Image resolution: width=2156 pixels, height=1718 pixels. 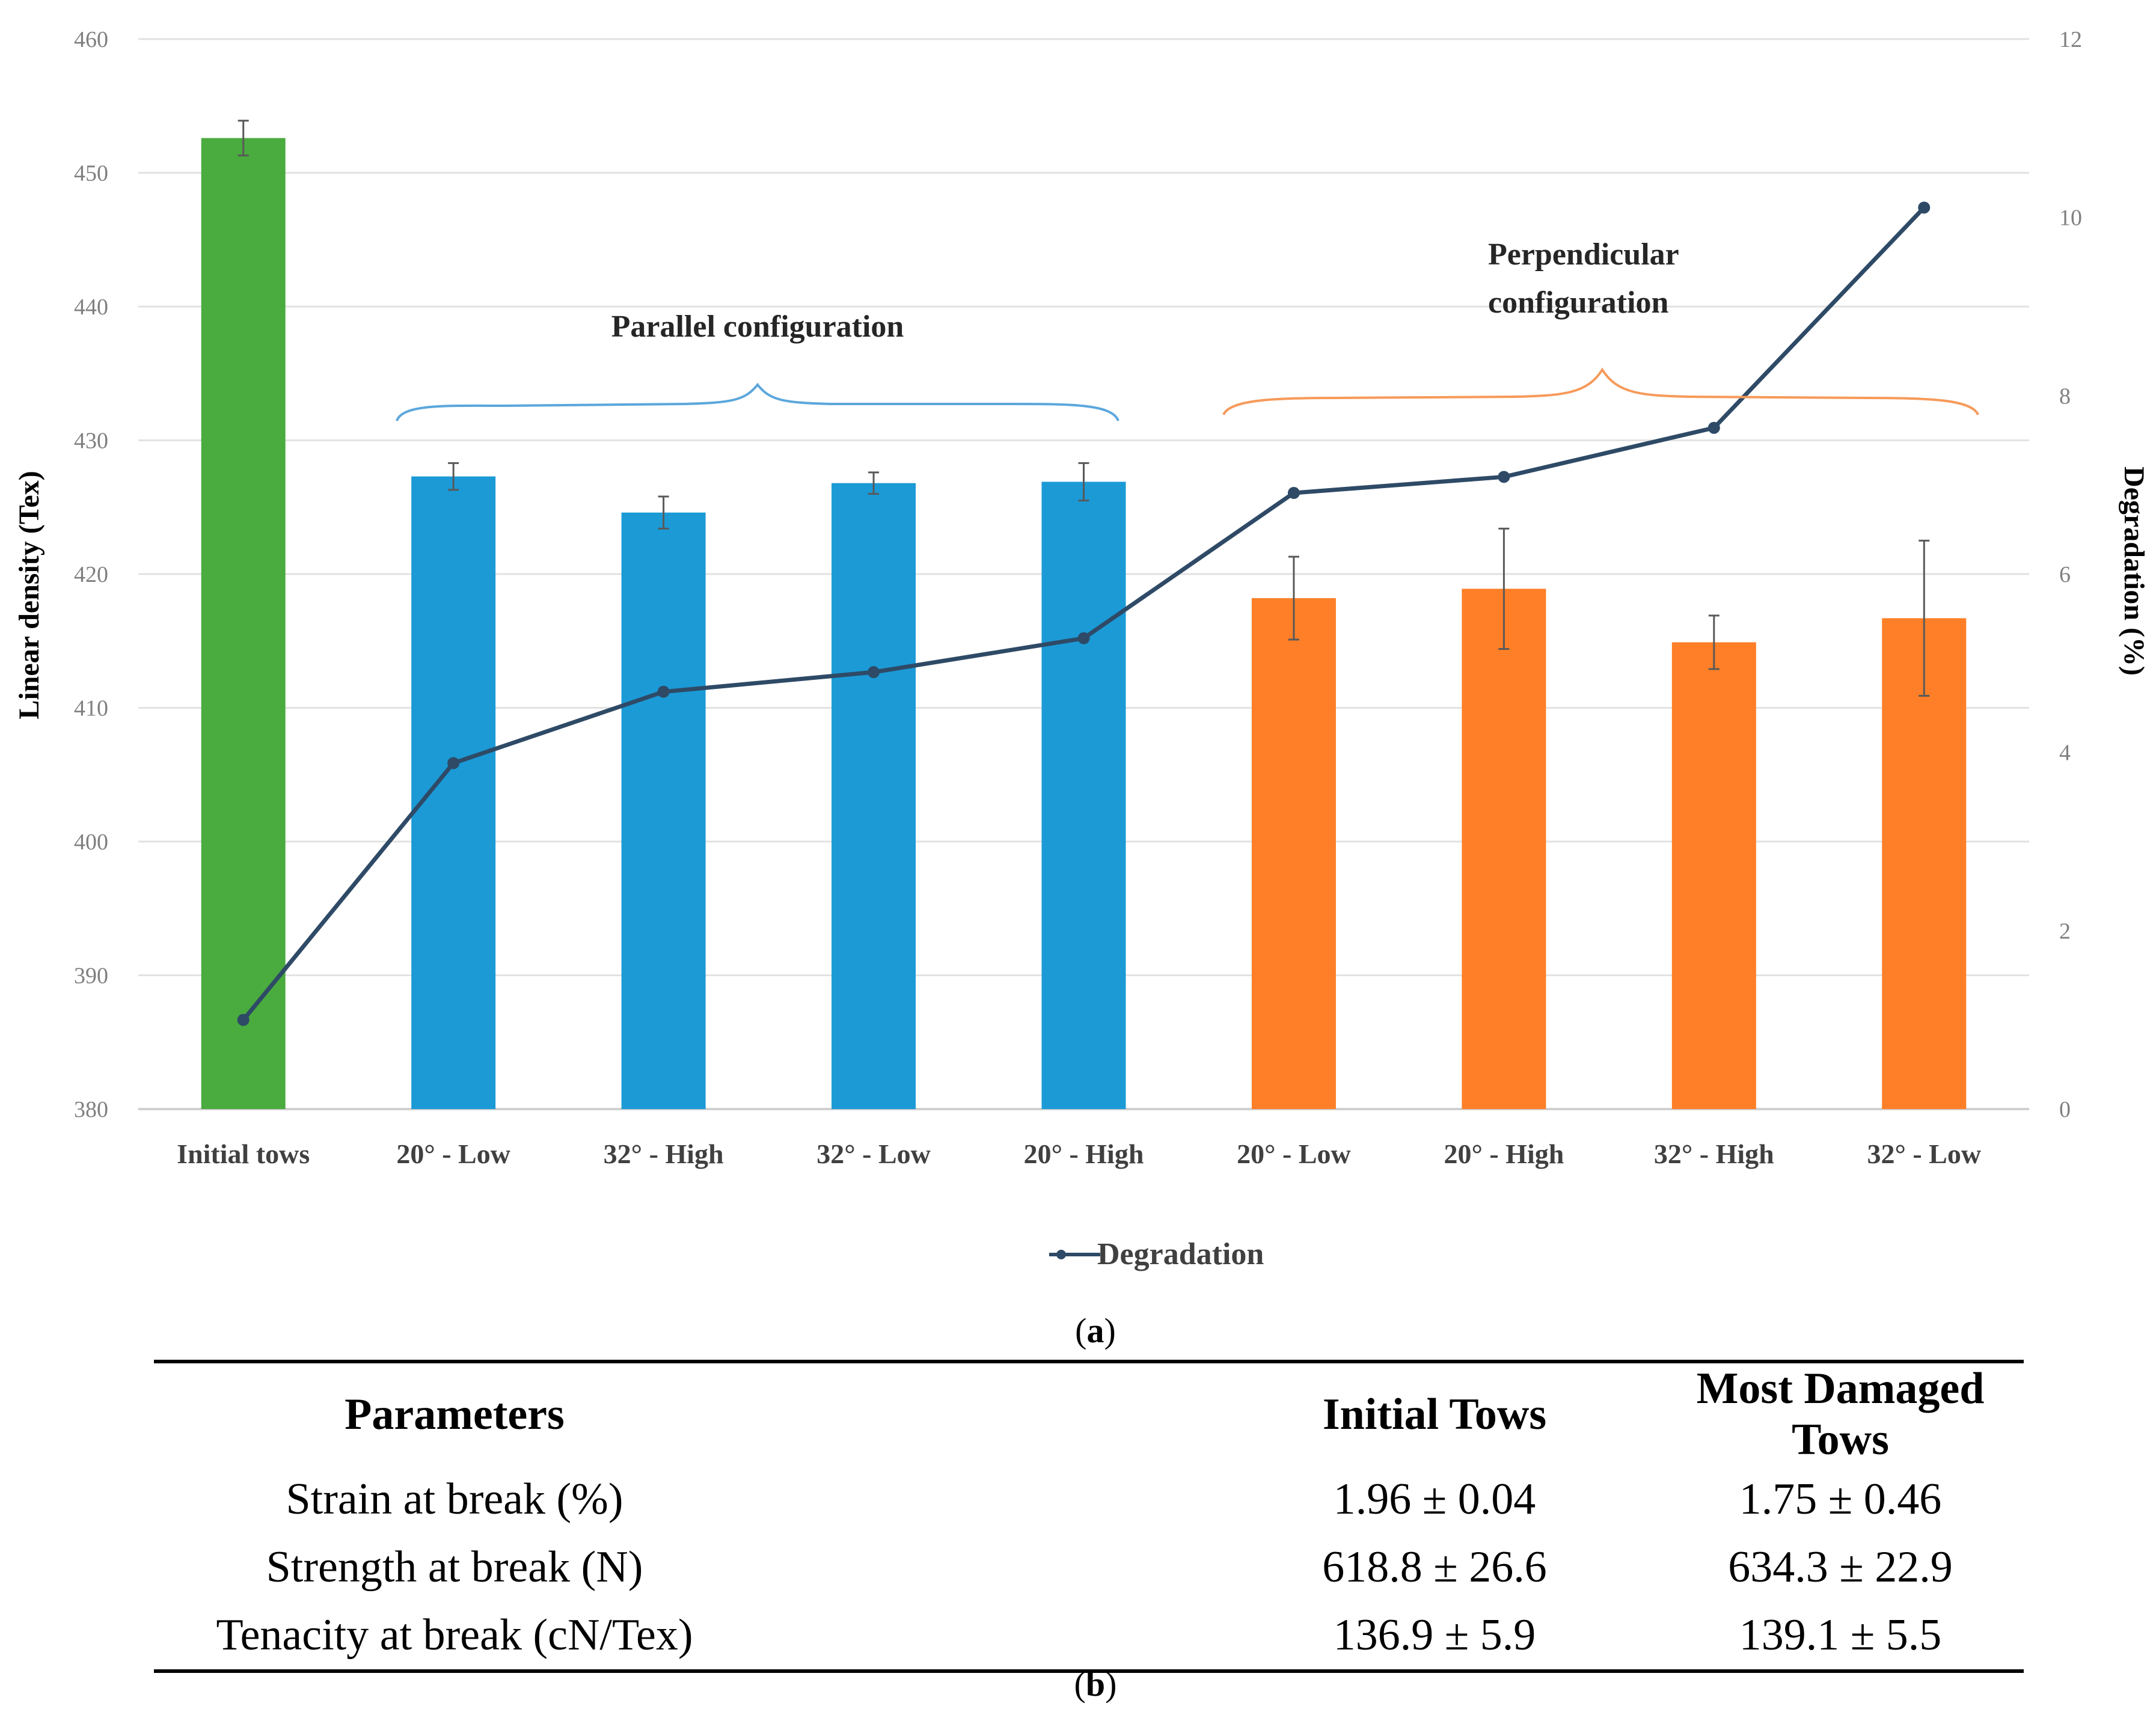 What do you see at coordinates (2070, 218) in the screenshot?
I see `right-tick-label: 10` at bounding box center [2070, 218].